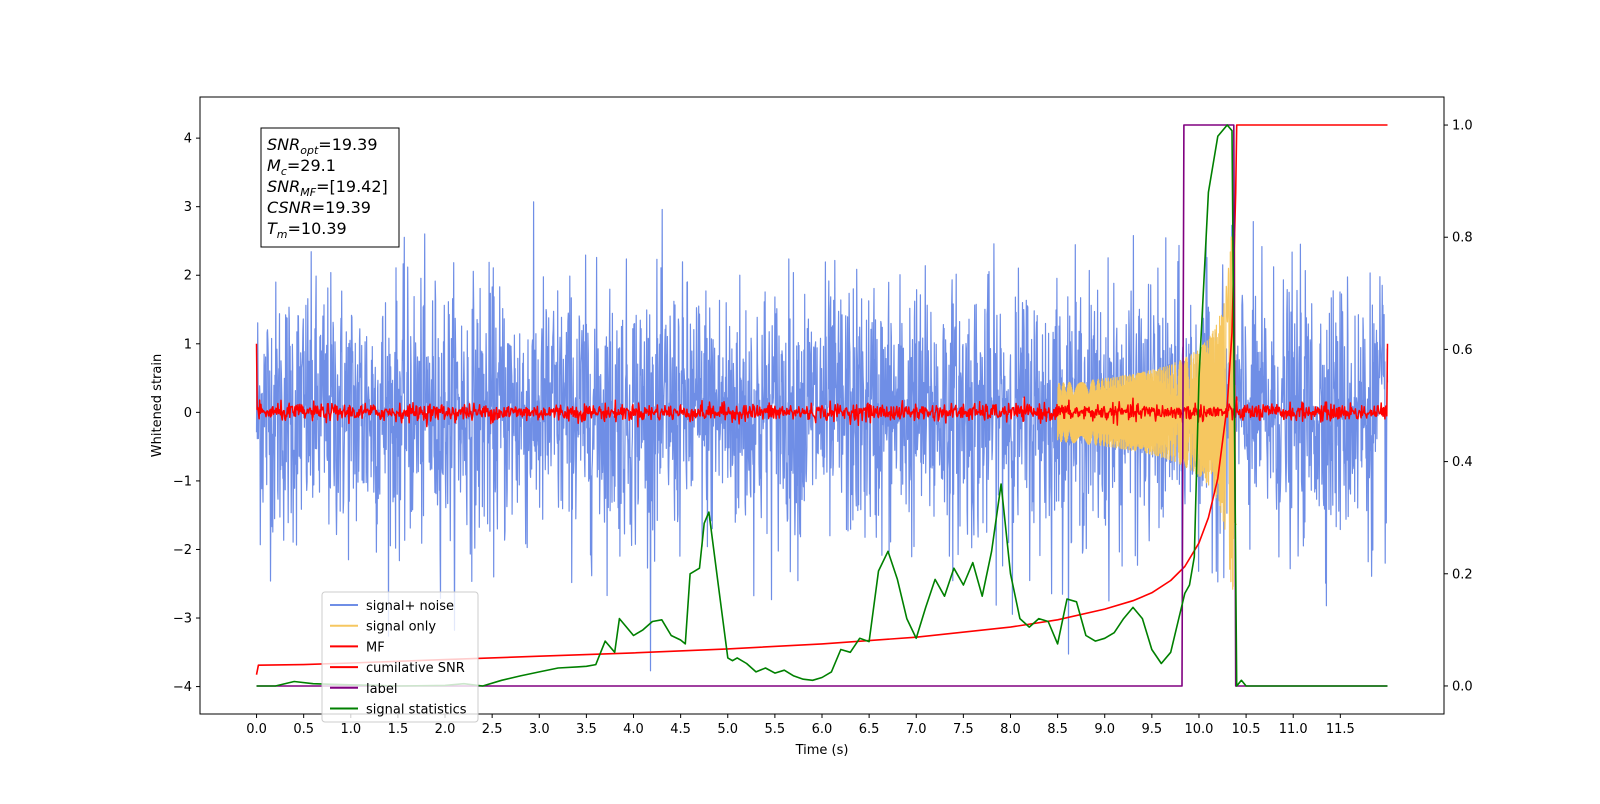  Describe the element at coordinates (182, 687) in the screenshot. I see `y-tick-label: −4` at that location.